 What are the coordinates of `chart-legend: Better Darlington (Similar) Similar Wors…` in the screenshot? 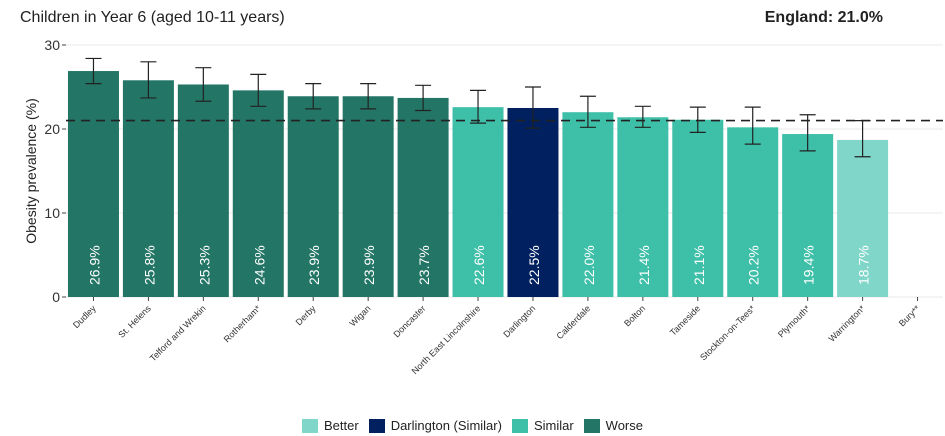 It's located at (472, 425).